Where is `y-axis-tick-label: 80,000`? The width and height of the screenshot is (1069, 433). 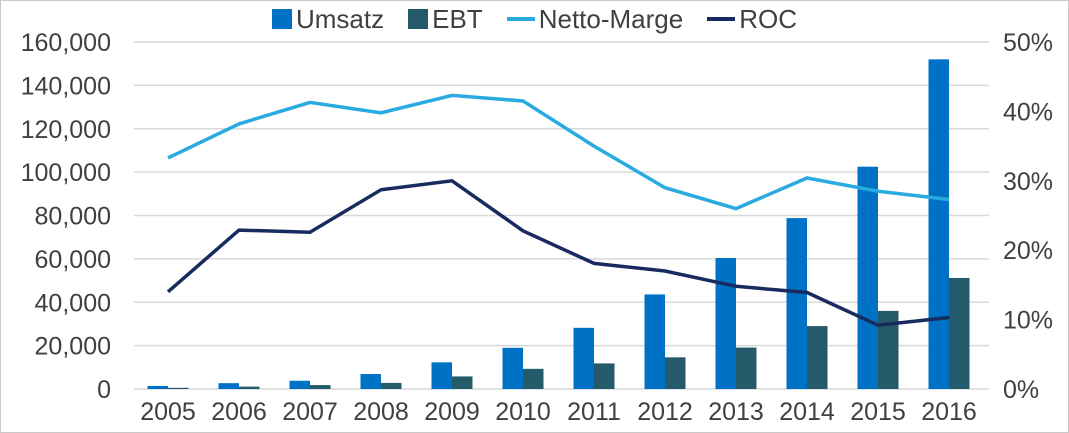 y-axis-tick-label: 80,000 is located at coordinates (73, 217).